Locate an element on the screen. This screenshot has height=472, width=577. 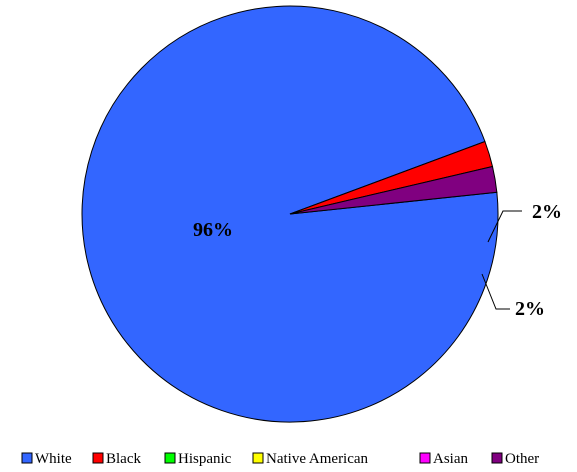
data-label-other: 2% is located at coordinates (530, 309).